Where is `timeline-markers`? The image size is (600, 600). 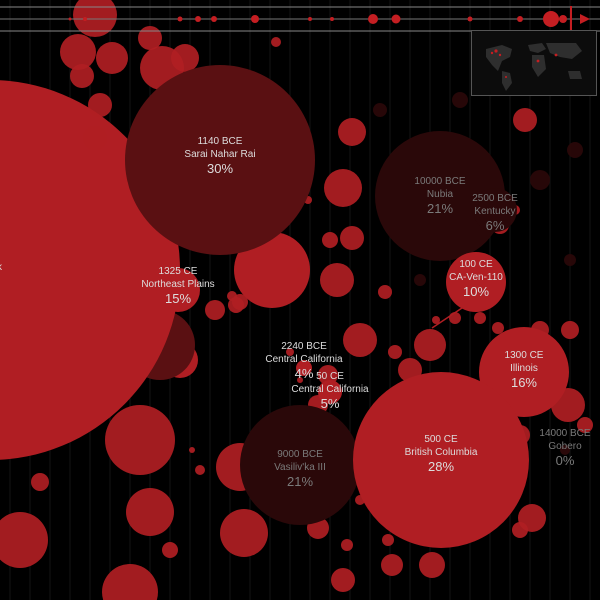 timeline-markers is located at coordinates (318, 19).